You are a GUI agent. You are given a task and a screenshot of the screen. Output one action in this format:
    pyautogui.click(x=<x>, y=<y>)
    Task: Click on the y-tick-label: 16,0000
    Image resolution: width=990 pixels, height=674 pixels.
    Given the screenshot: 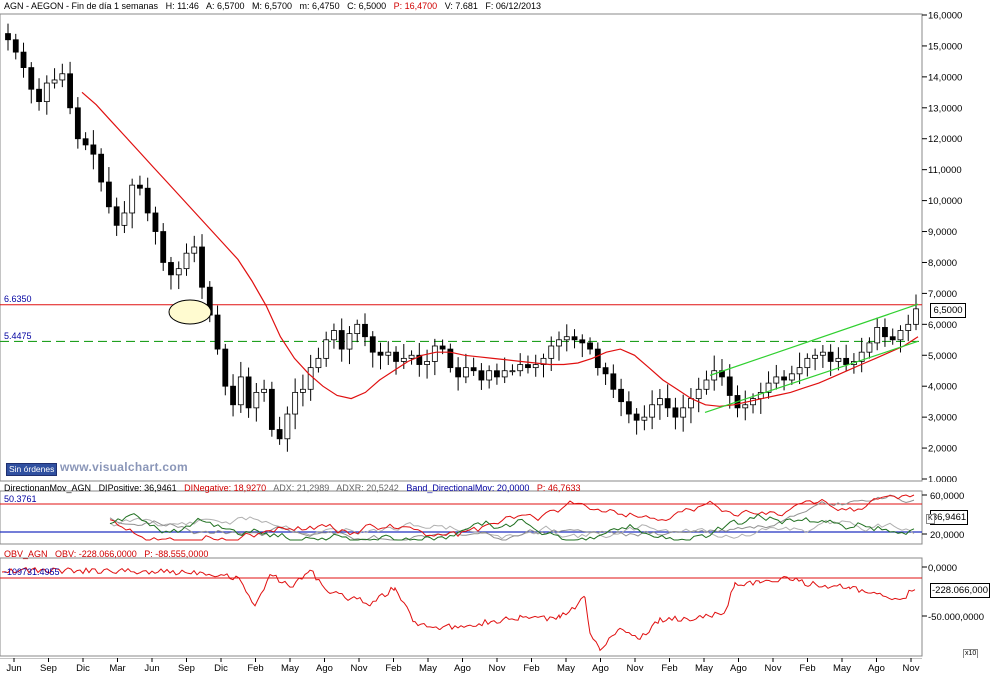 What is the action you would take?
    pyautogui.click(x=945, y=16)
    